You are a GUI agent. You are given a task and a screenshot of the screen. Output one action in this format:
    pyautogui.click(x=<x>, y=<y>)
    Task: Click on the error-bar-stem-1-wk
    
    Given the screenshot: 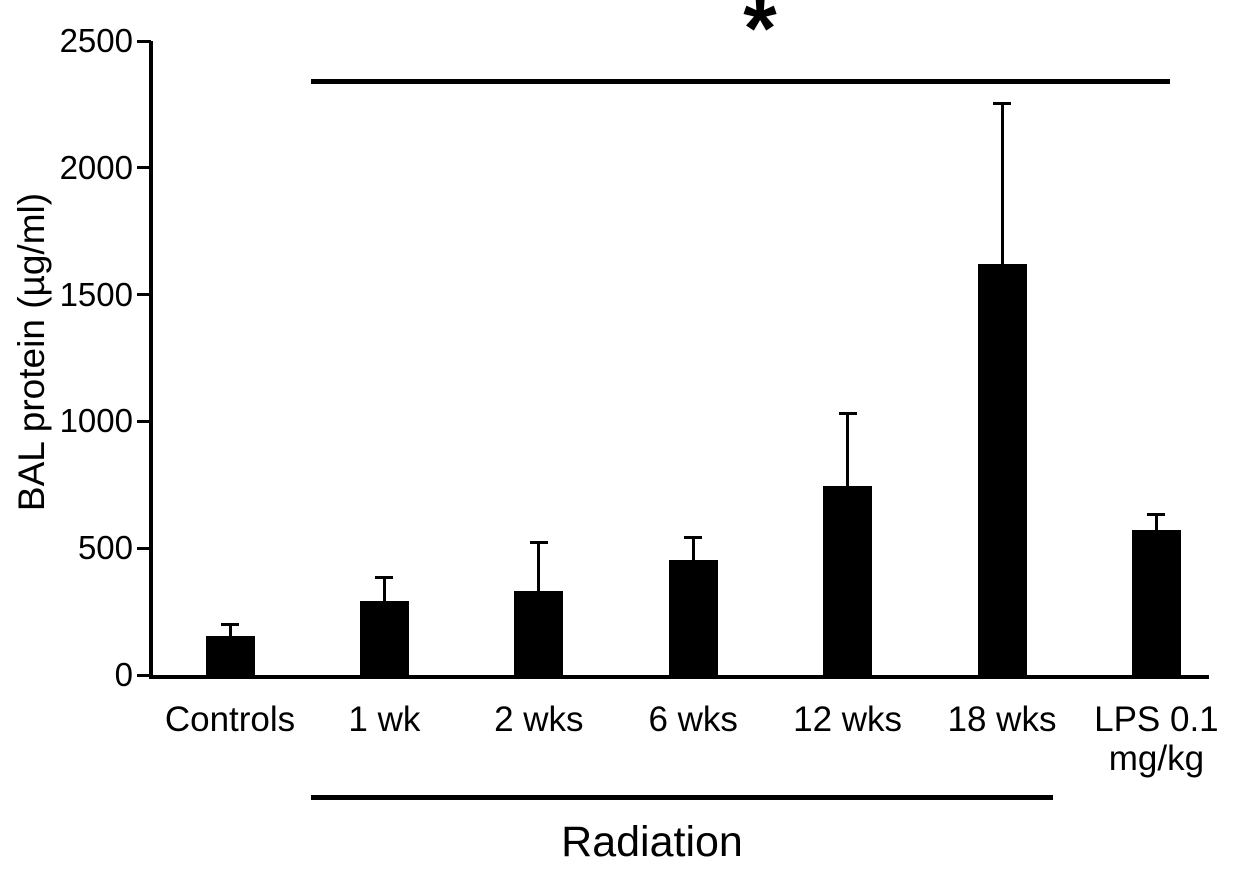 What is the action you would take?
    pyautogui.click(x=384, y=589)
    